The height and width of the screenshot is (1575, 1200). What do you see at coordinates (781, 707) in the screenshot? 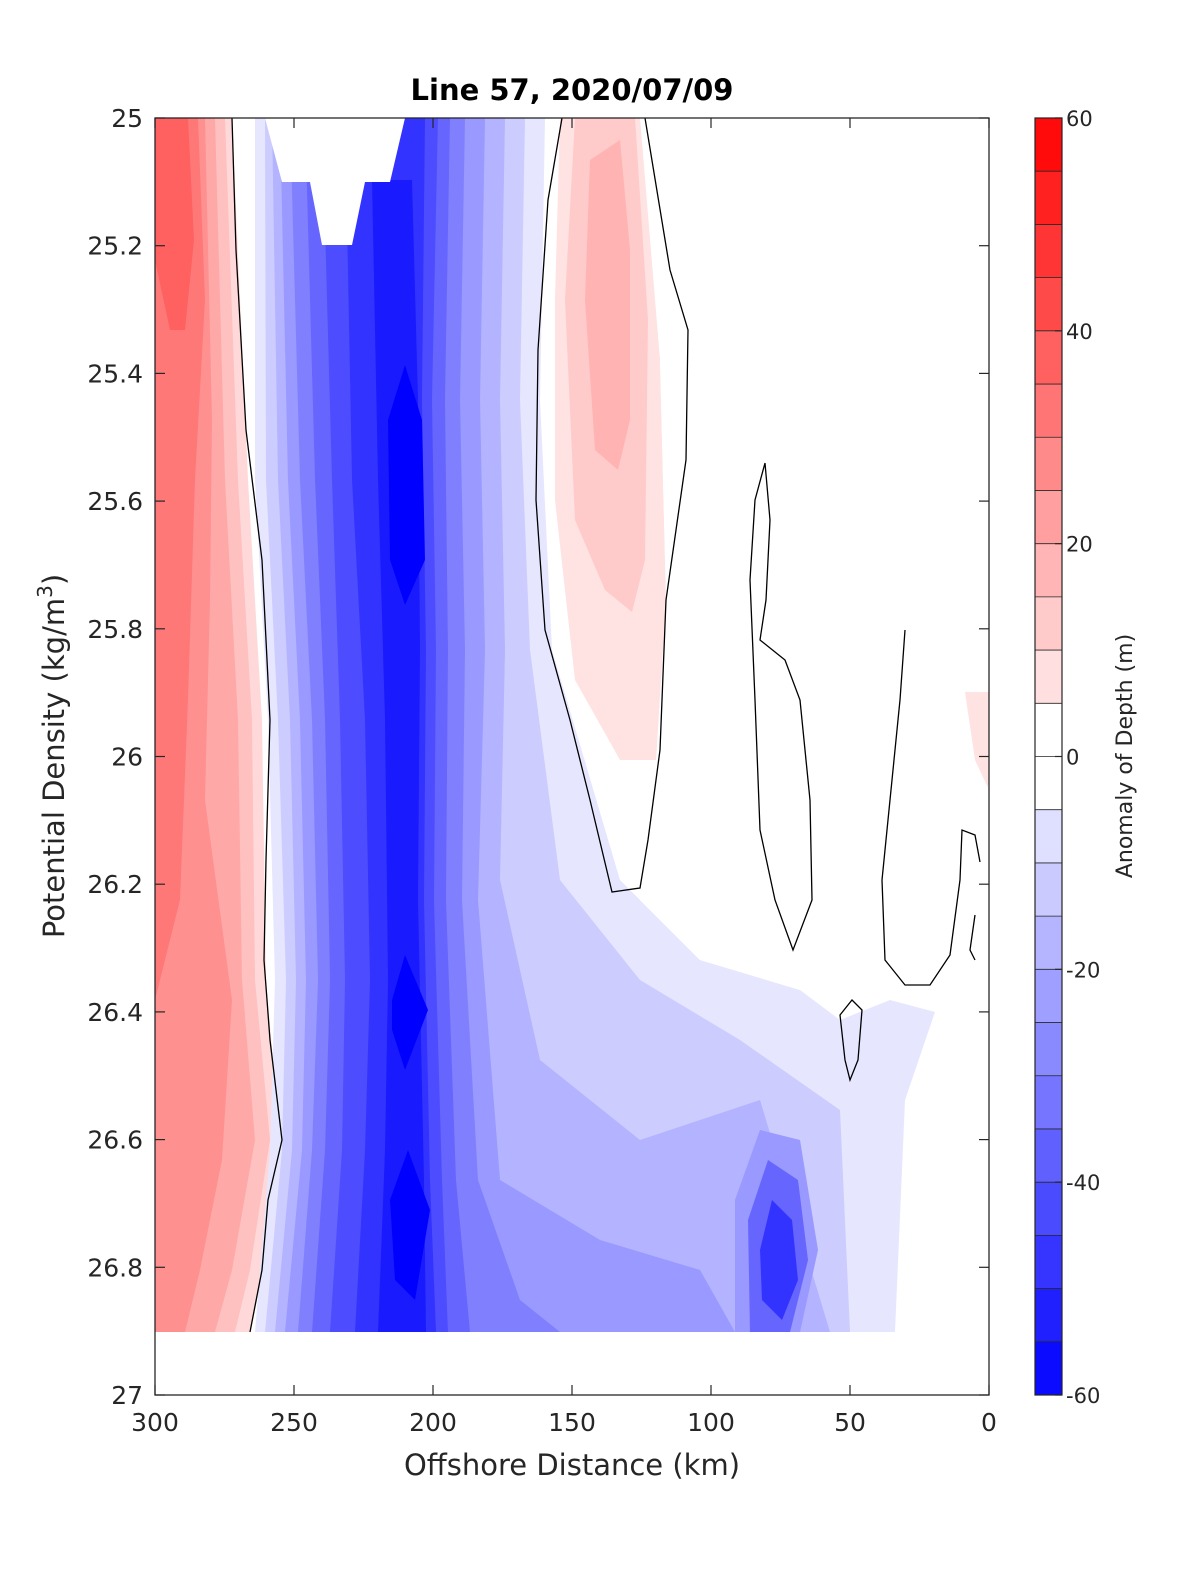
I see `zero-contour-inner` at bounding box center [781, 707].